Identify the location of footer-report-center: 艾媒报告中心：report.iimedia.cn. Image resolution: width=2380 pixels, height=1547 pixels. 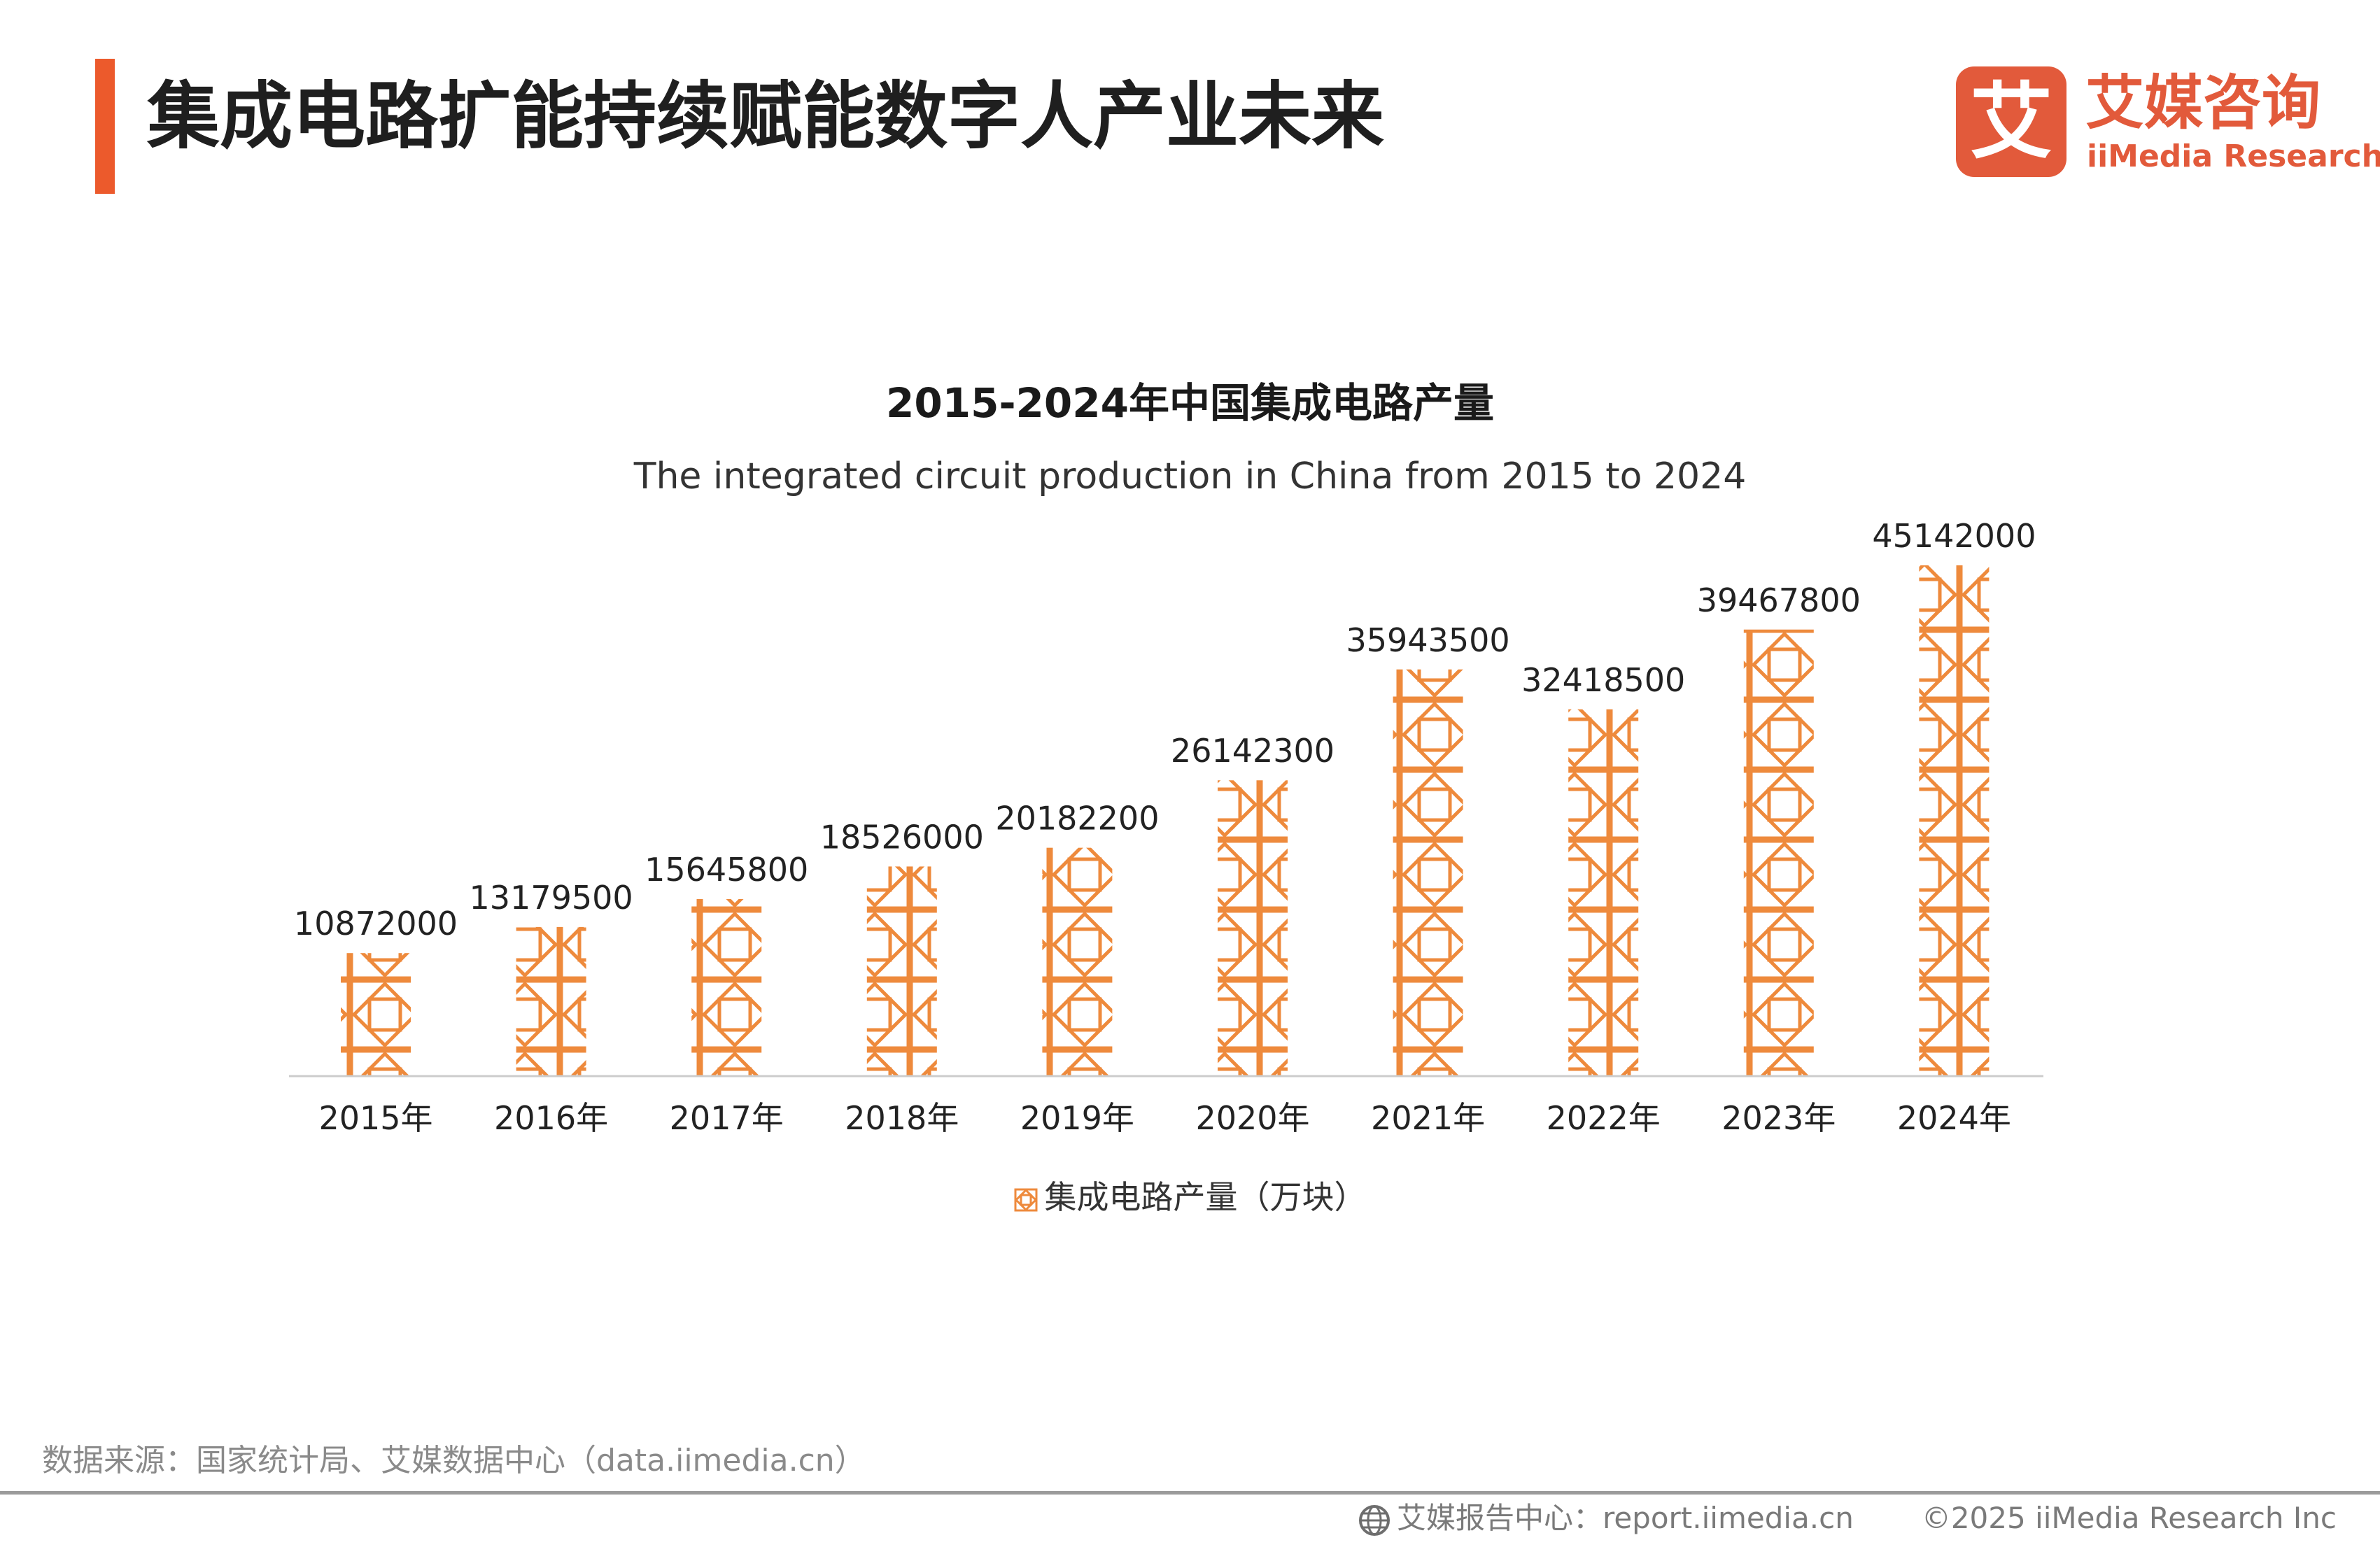
(1606, 1518).